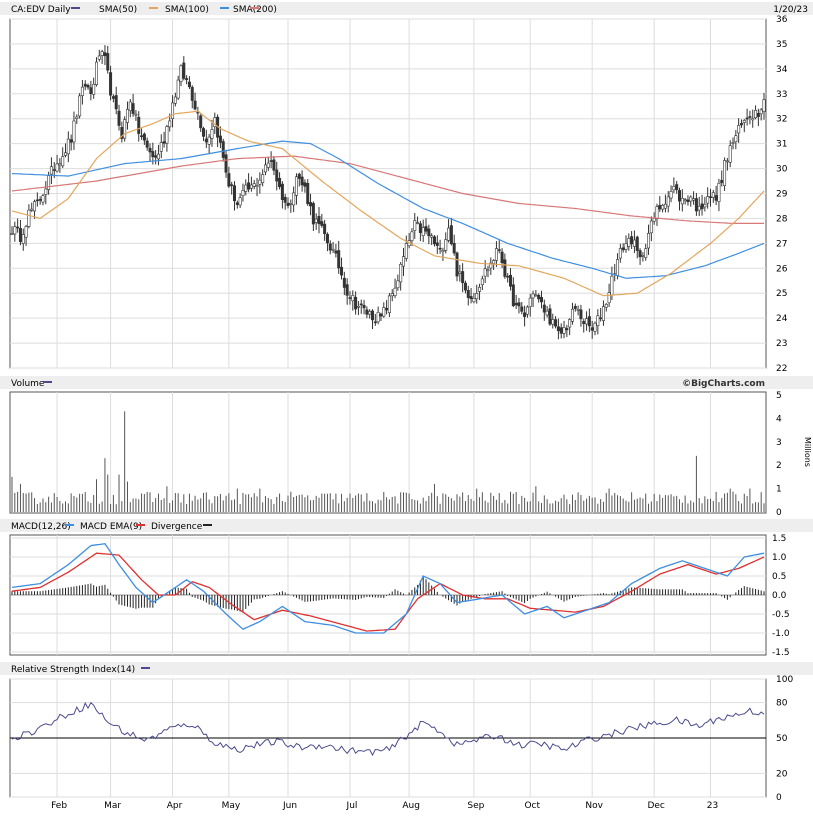 The image size is (813, 817). What do you see at coordinates (406, 668) in the screenshot?
I see `rsi-header-bar` at bounding box center [406, 668].